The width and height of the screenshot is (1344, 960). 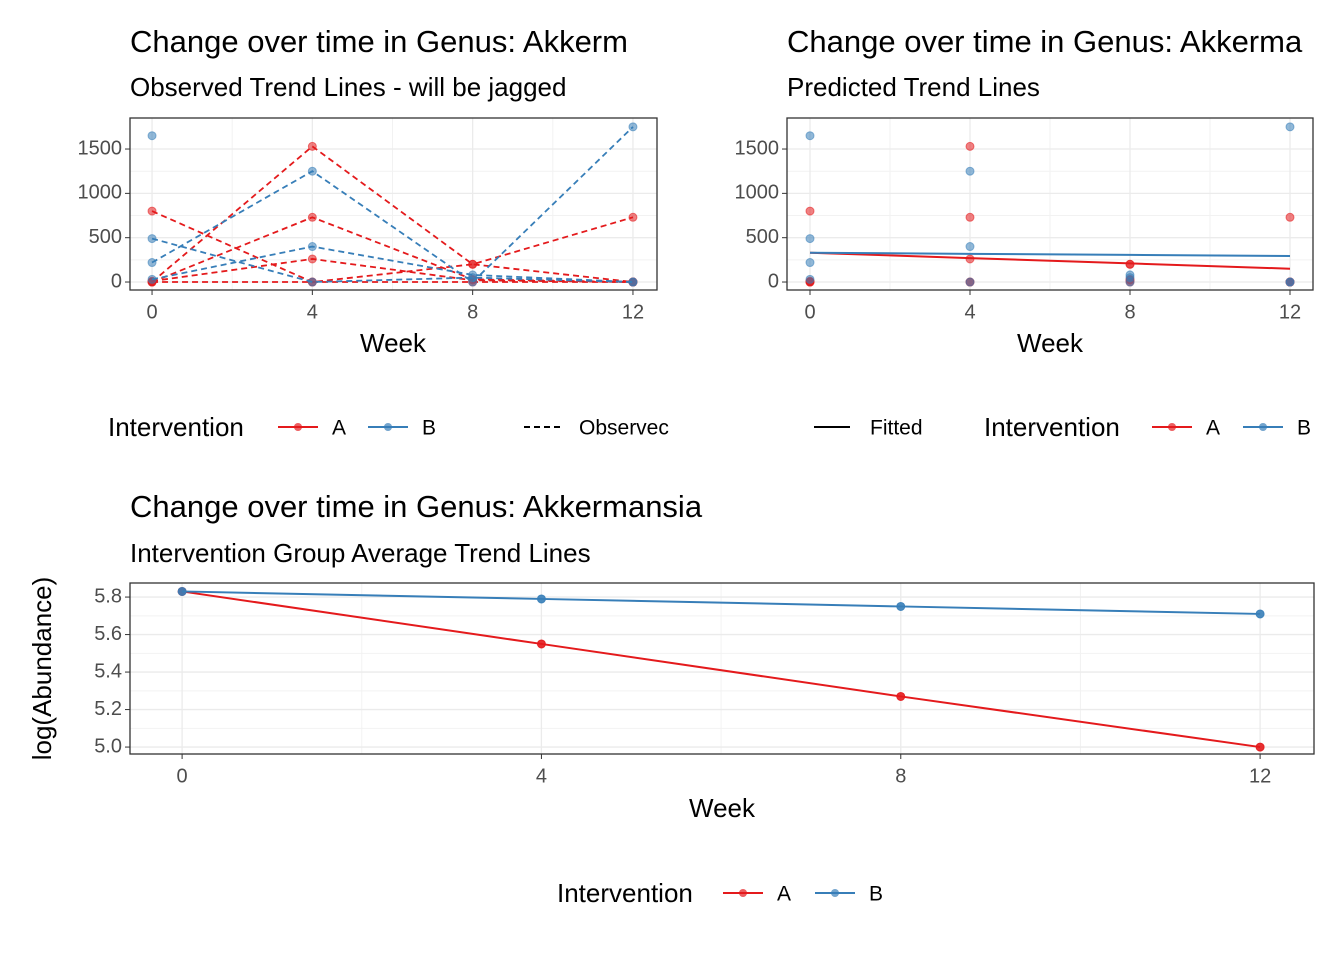 I want to click on chart-title: Change over time in Genus: Akkerm, so click(x=379, y=41).